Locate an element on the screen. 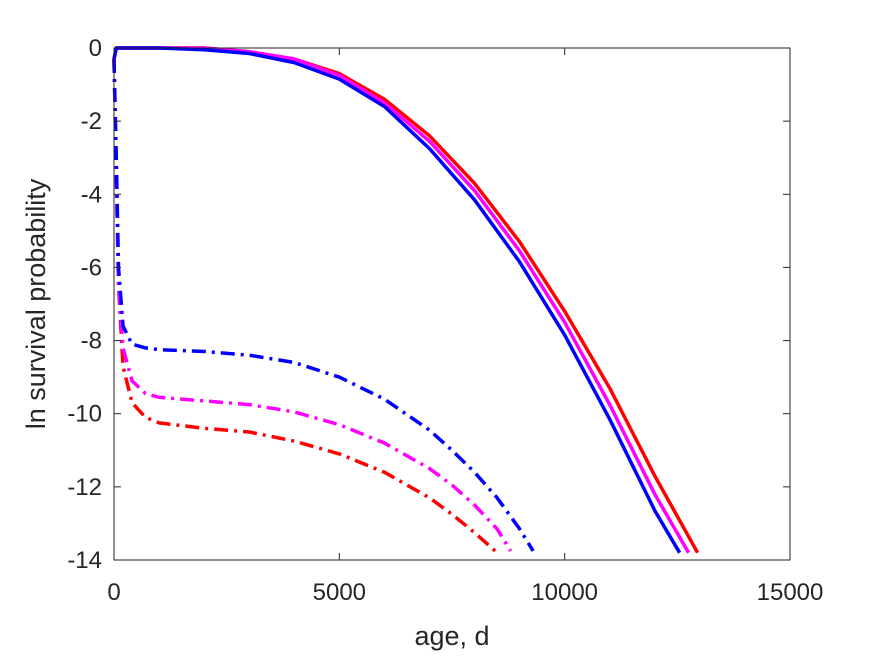  x-axis-label: age, d is located at coordinates (451, 636).